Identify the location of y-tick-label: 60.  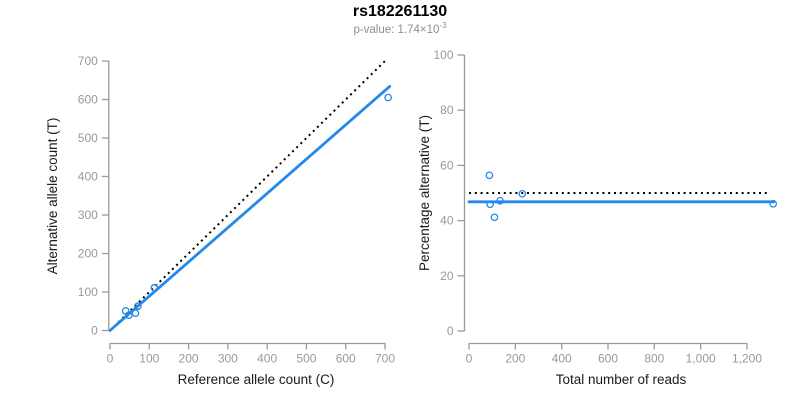
(447, 165).